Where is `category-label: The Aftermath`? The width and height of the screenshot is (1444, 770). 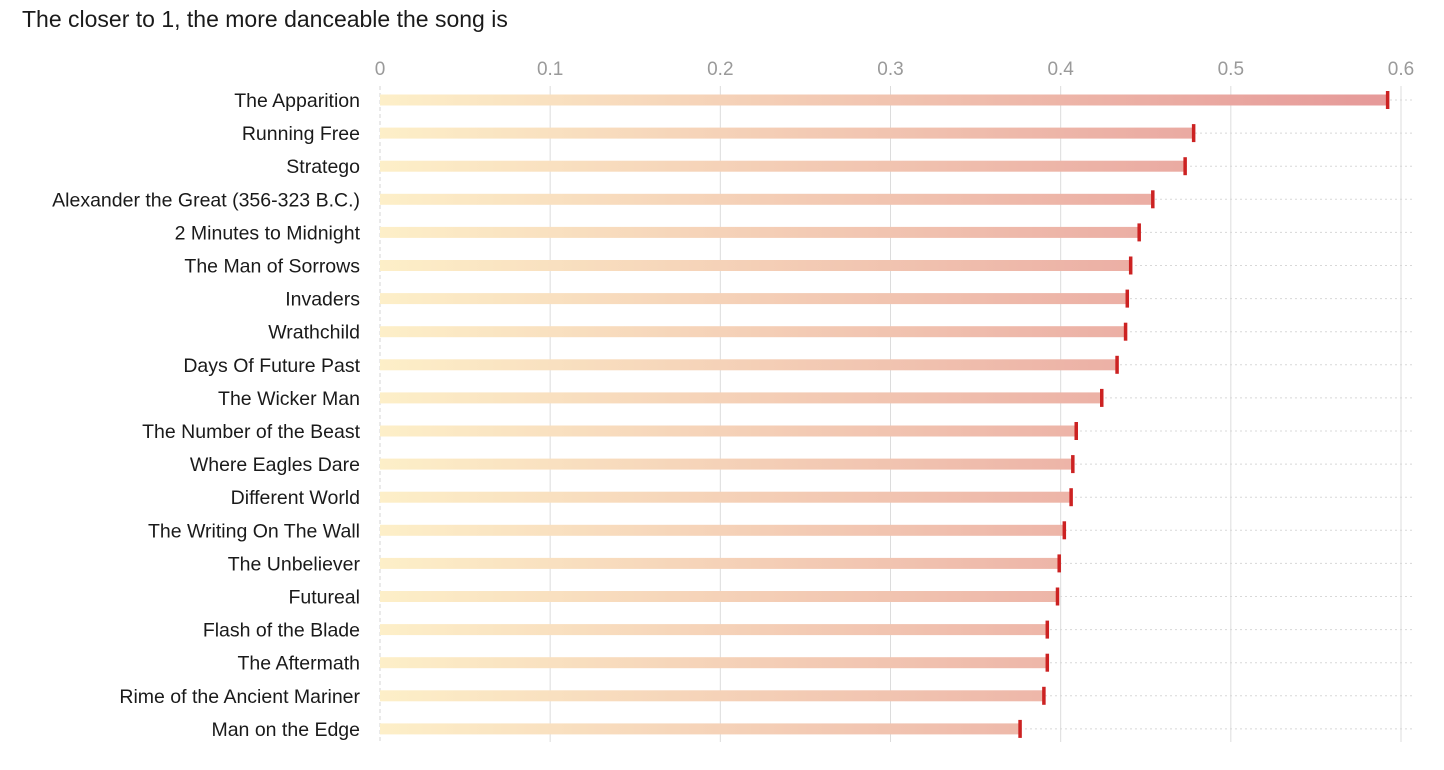
category-label: The Aftermath is located at coordinates (299, 664).